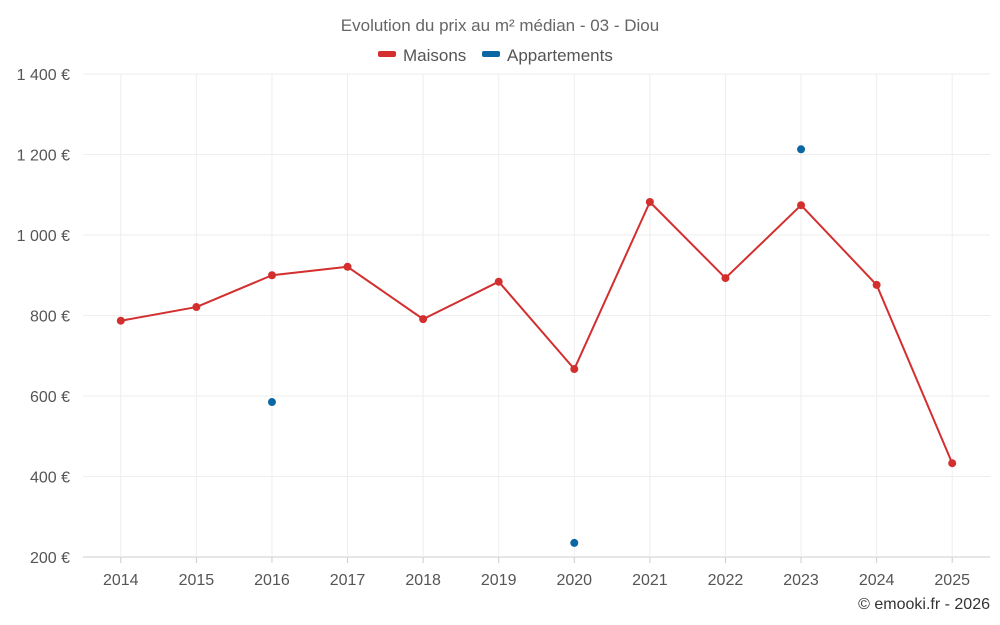 The width and height of the screenshot is (1000, 625). Describe the element at coordinates (50, 317) in the screenshot. I see `y-tick-label: 800 €` at that location.